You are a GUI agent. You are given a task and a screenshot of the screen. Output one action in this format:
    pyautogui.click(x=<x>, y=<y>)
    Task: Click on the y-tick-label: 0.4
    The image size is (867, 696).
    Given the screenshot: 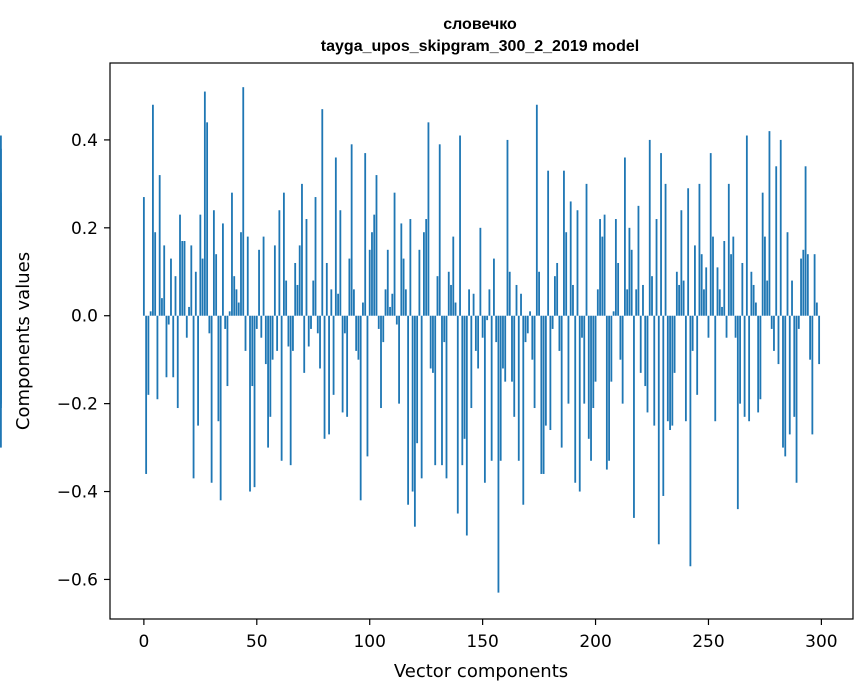 What is the action you would take?
    pyautogui.click(x=84, y=141)
    